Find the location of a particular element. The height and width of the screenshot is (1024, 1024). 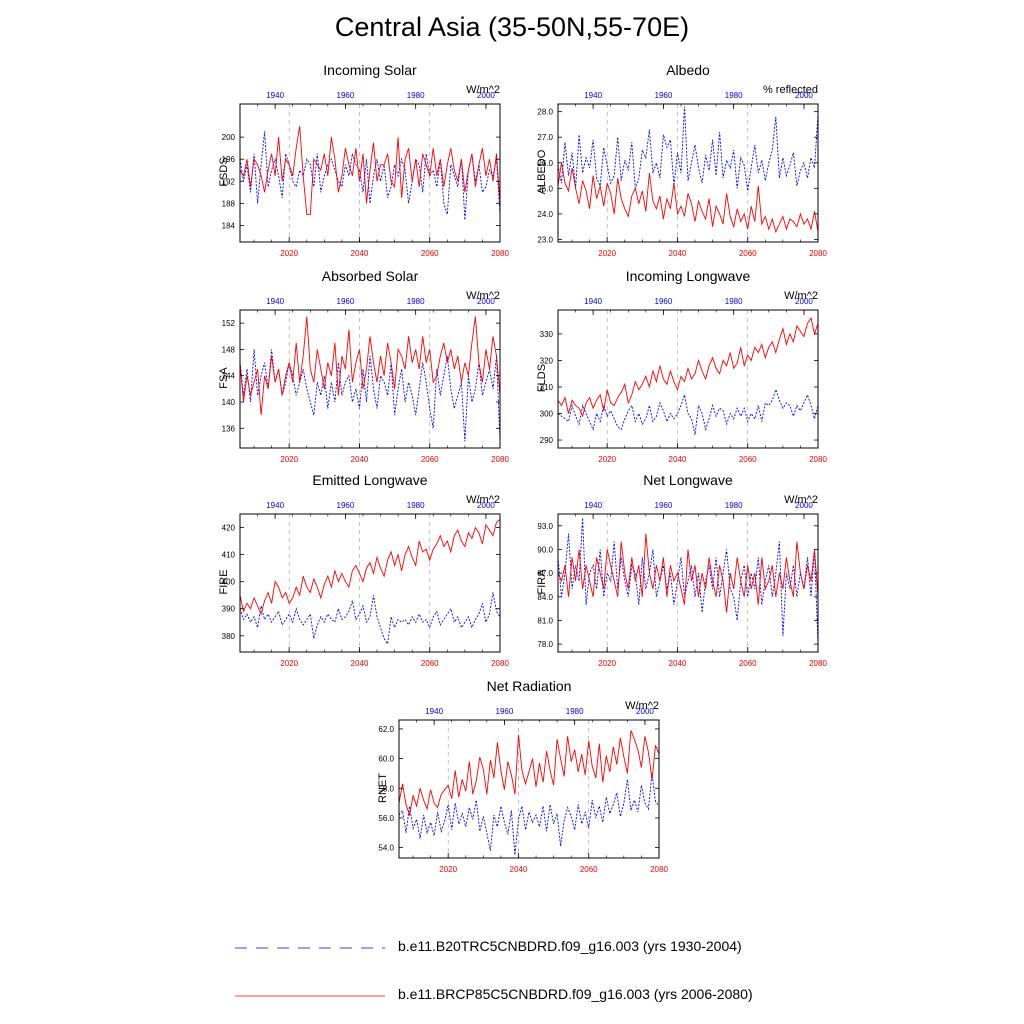

x-tick-label-top-fsa-0: 1940 is located at coordinates (275, 301).